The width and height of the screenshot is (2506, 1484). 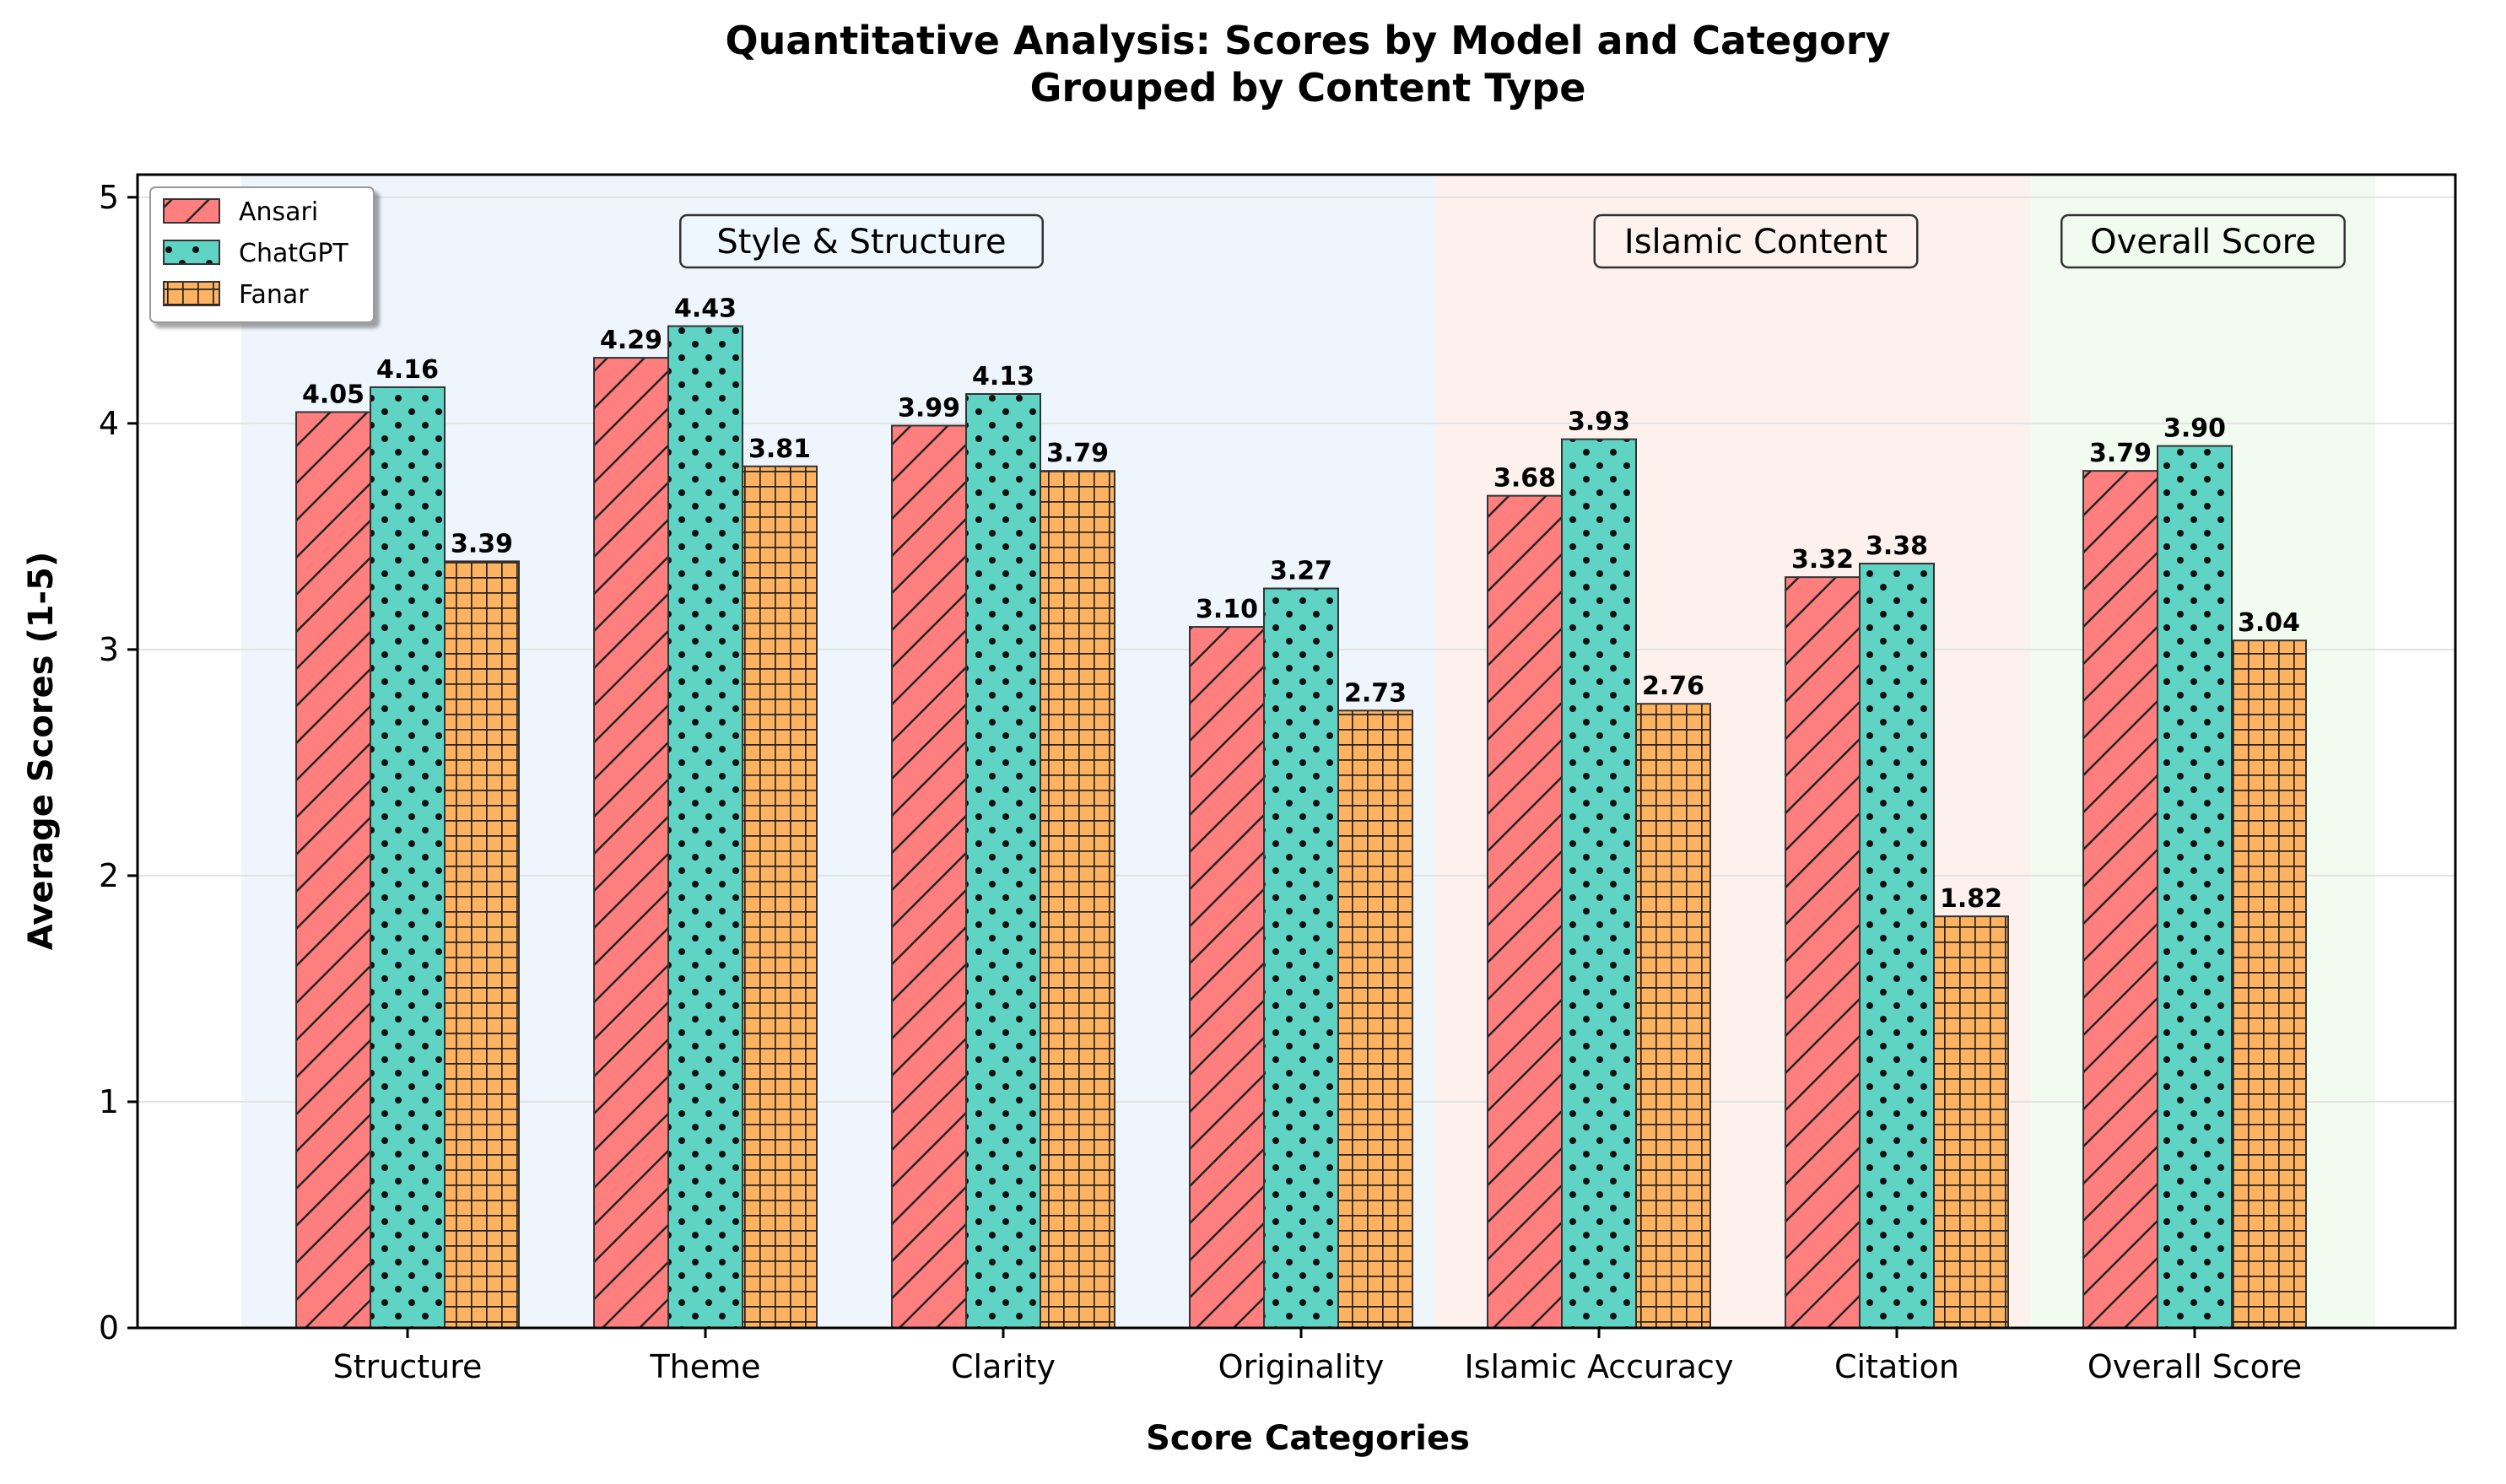 I want to click on value-label: 3.38, so click(x=1897, y=546).